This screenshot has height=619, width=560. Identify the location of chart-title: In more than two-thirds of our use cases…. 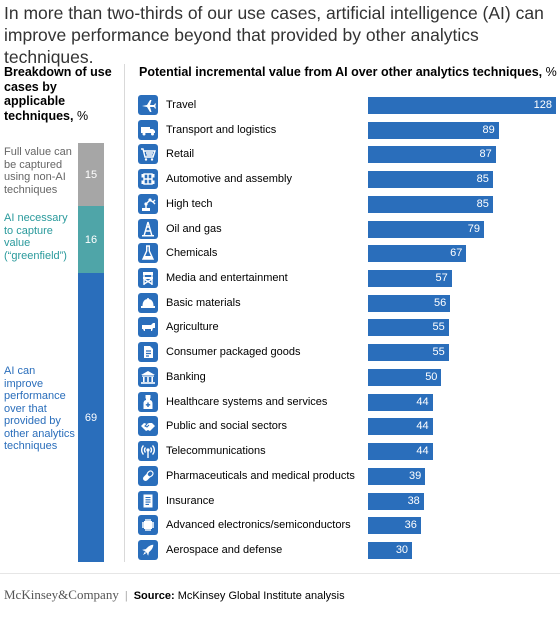
(274, 35).